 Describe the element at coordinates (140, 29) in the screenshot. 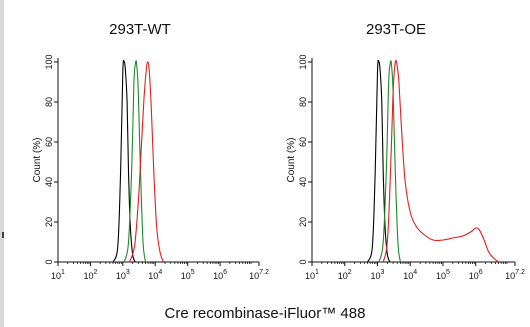

I see `panel-title: 293T-WT` at that location.